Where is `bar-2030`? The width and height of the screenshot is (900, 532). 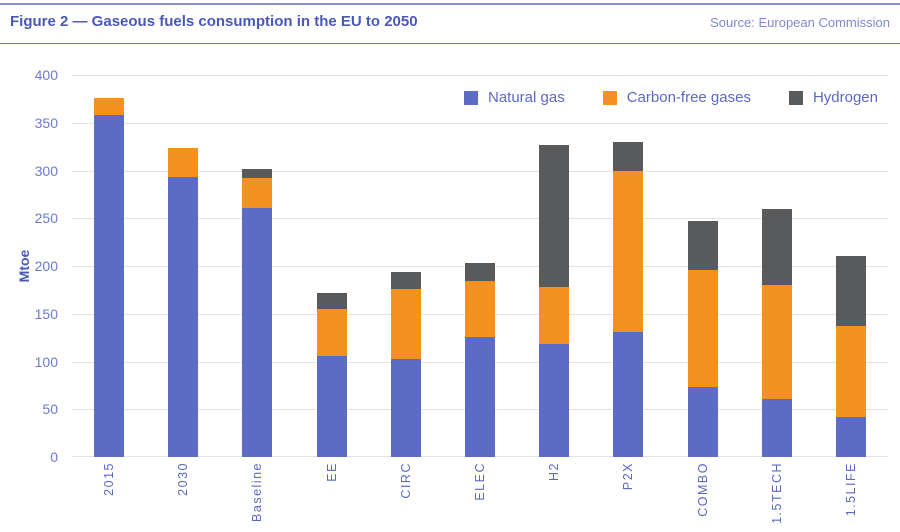
bar-2030 is located at coordinates (183, 302).